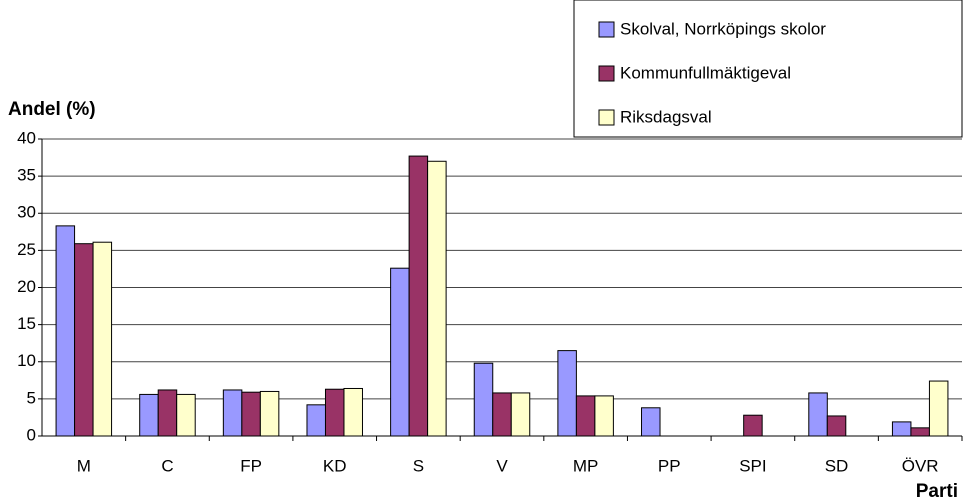 This screenshot has width=964, height=503. Describe the element at coordinates (26, 286) in the screenshot. I see `y-tick-label: 20` at that location.